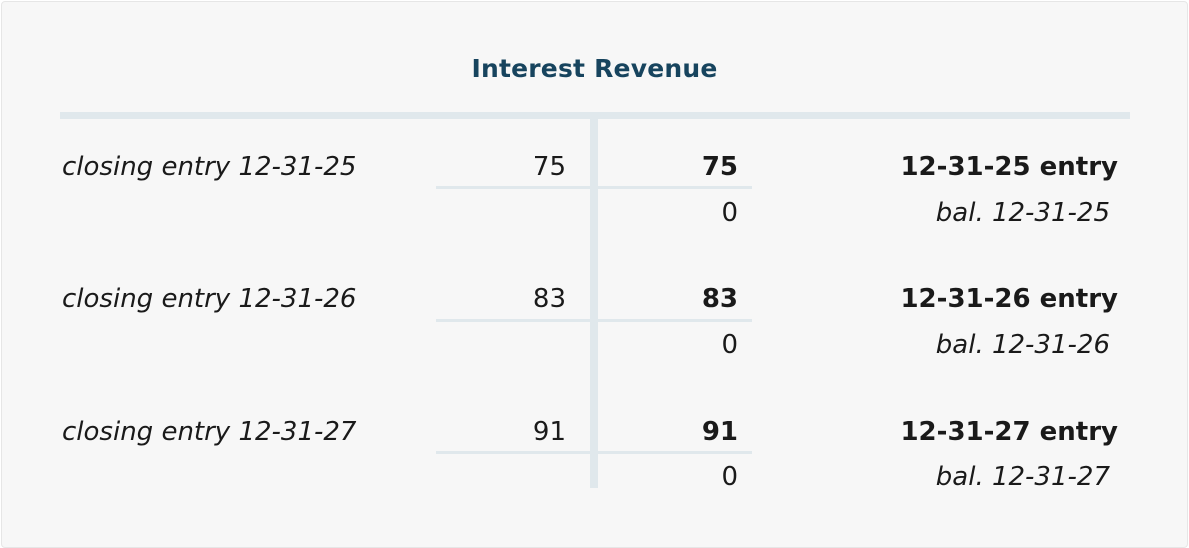 The width and height of the screenshot is (1189, 548). Describe the element at coordinates (594, 303) in the screenshot. I see `t-account-center-bar` at that location.